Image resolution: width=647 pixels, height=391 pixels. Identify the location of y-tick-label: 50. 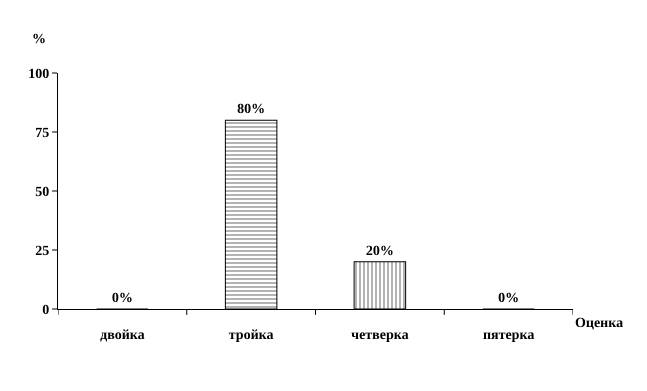
(42, 192).